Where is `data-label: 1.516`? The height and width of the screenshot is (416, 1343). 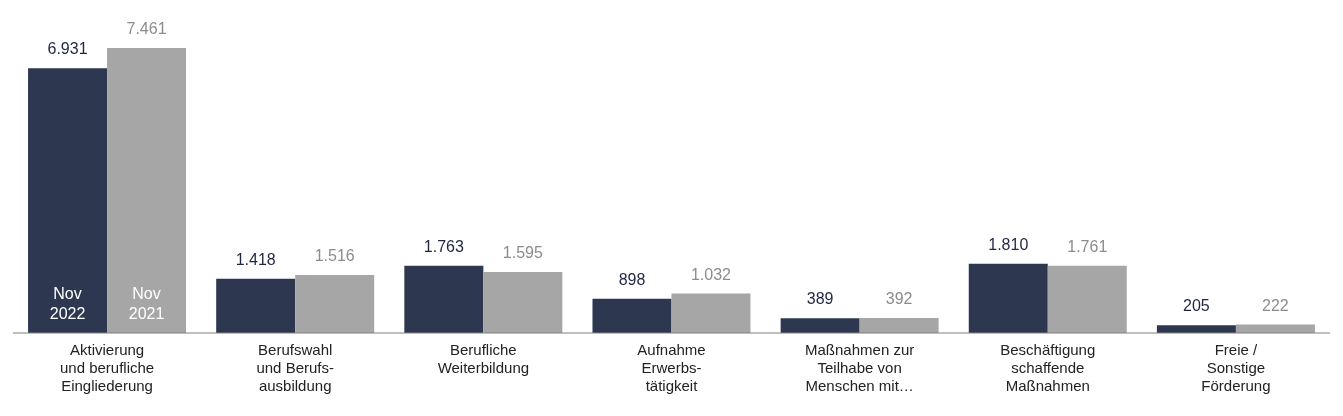 data-label: 1.516 is located at coordinates (334, 256).